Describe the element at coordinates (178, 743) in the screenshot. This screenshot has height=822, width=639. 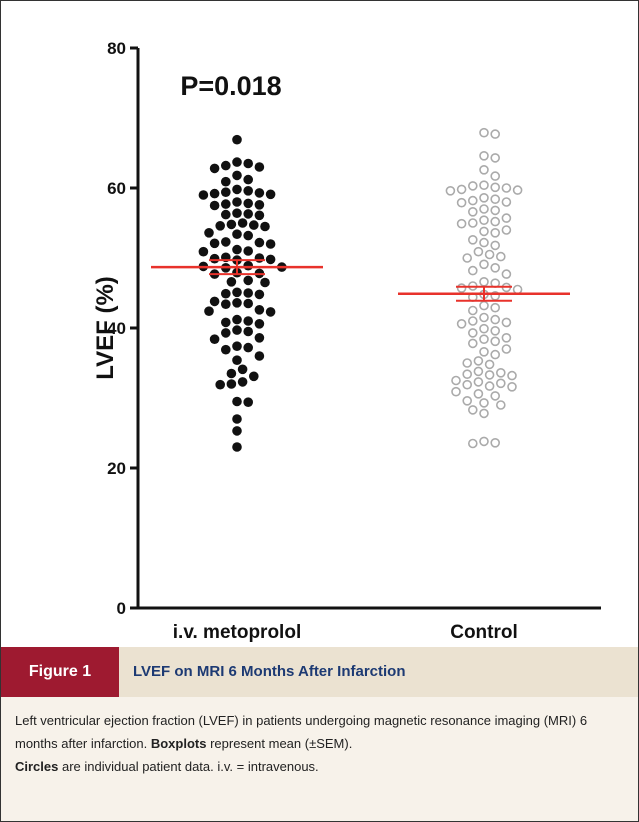
I see `caption-bold: Boxplots` at that location.